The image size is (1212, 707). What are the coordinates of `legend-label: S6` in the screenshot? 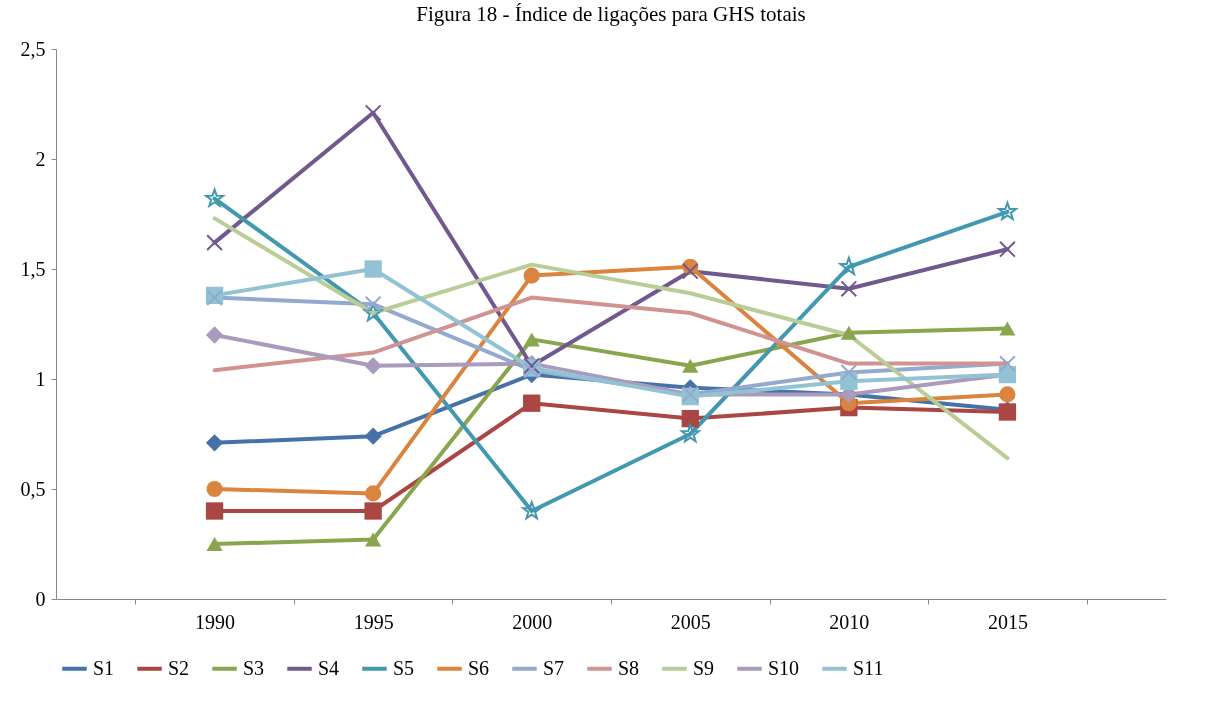 It's located at (479, 667).